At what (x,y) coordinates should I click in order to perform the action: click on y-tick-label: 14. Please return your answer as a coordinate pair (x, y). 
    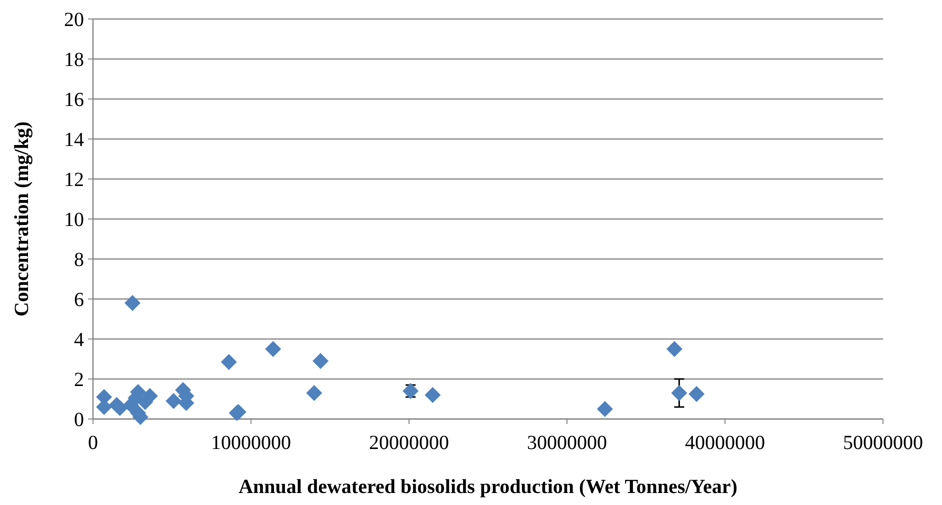
    Looking at the image, I should click on (74, 140).